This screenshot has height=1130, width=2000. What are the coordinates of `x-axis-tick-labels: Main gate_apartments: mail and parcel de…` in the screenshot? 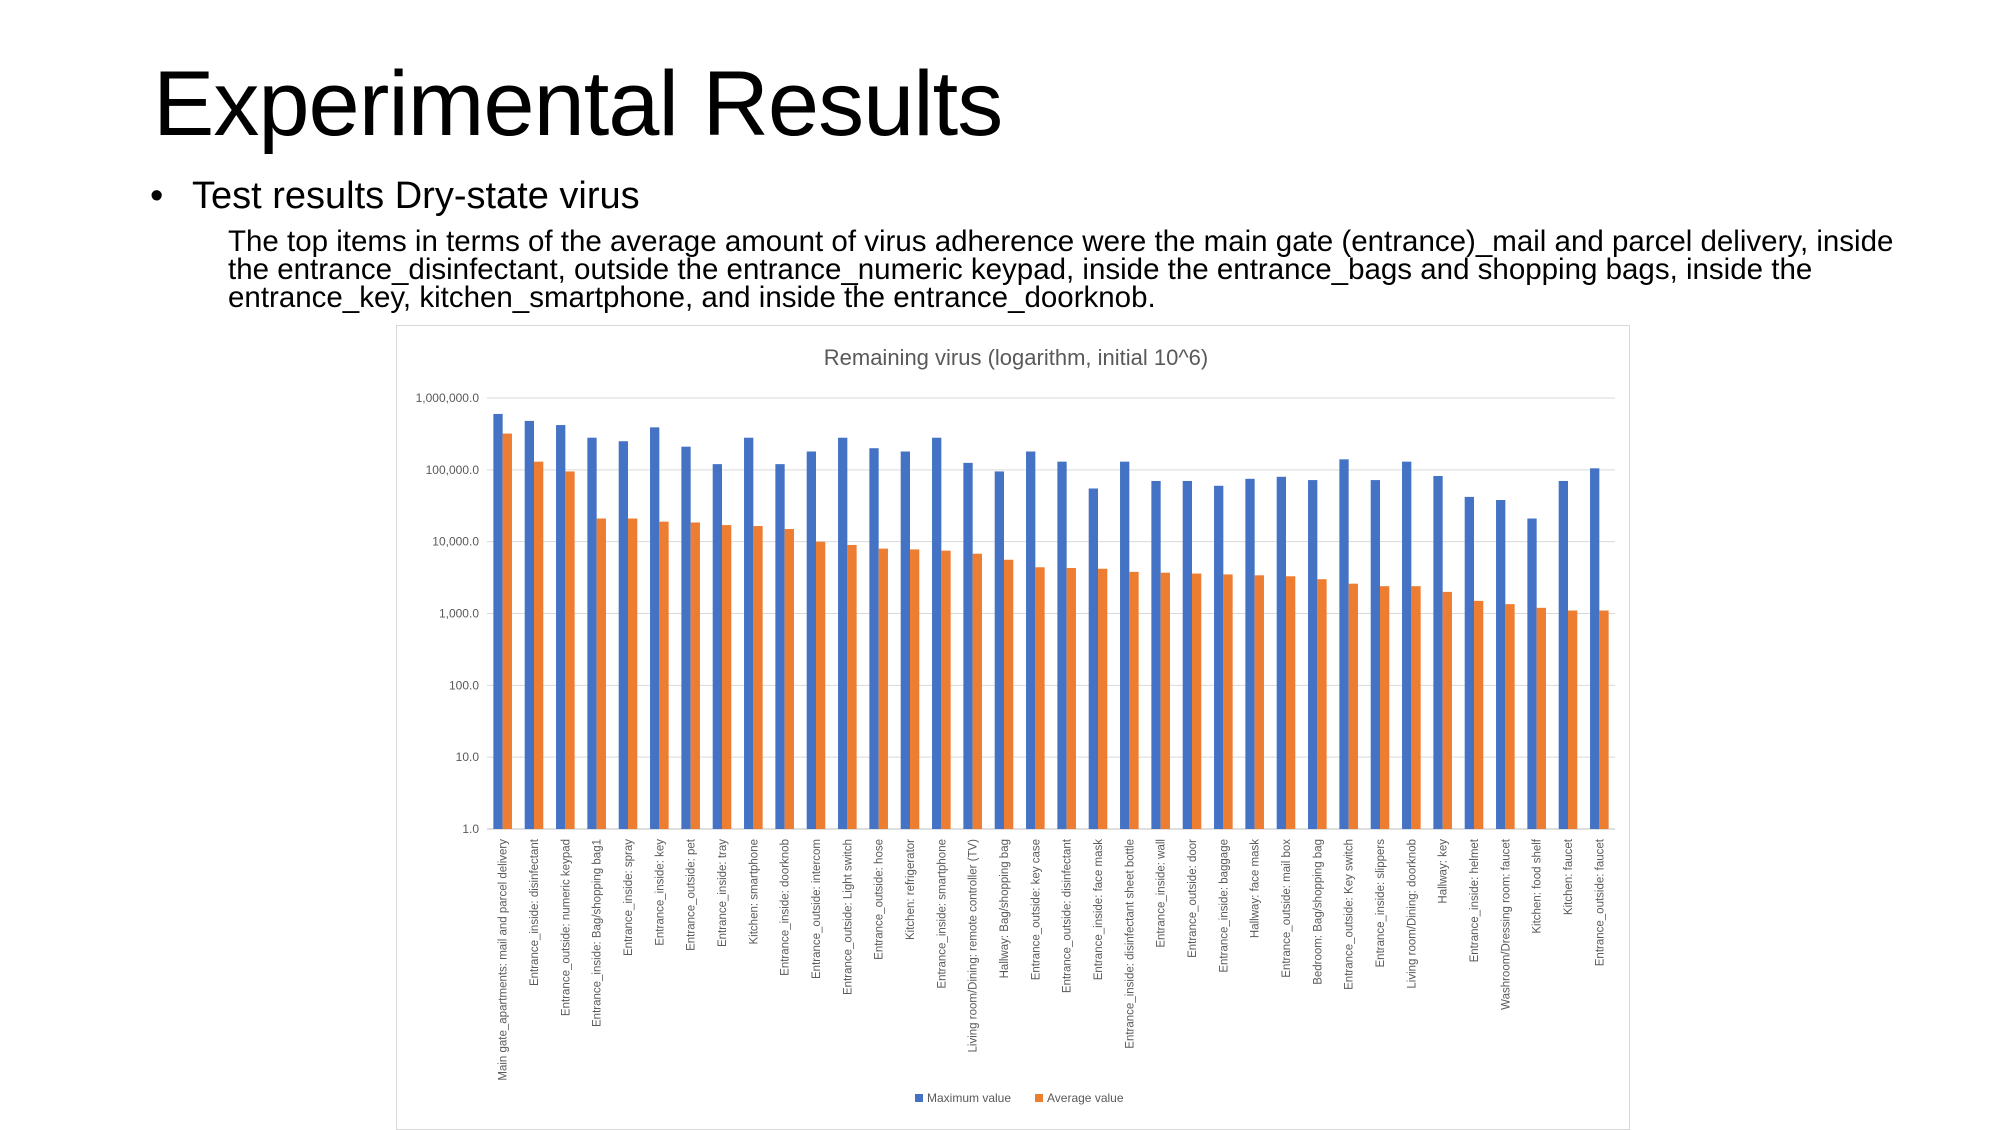 It's located at (1052, 959).